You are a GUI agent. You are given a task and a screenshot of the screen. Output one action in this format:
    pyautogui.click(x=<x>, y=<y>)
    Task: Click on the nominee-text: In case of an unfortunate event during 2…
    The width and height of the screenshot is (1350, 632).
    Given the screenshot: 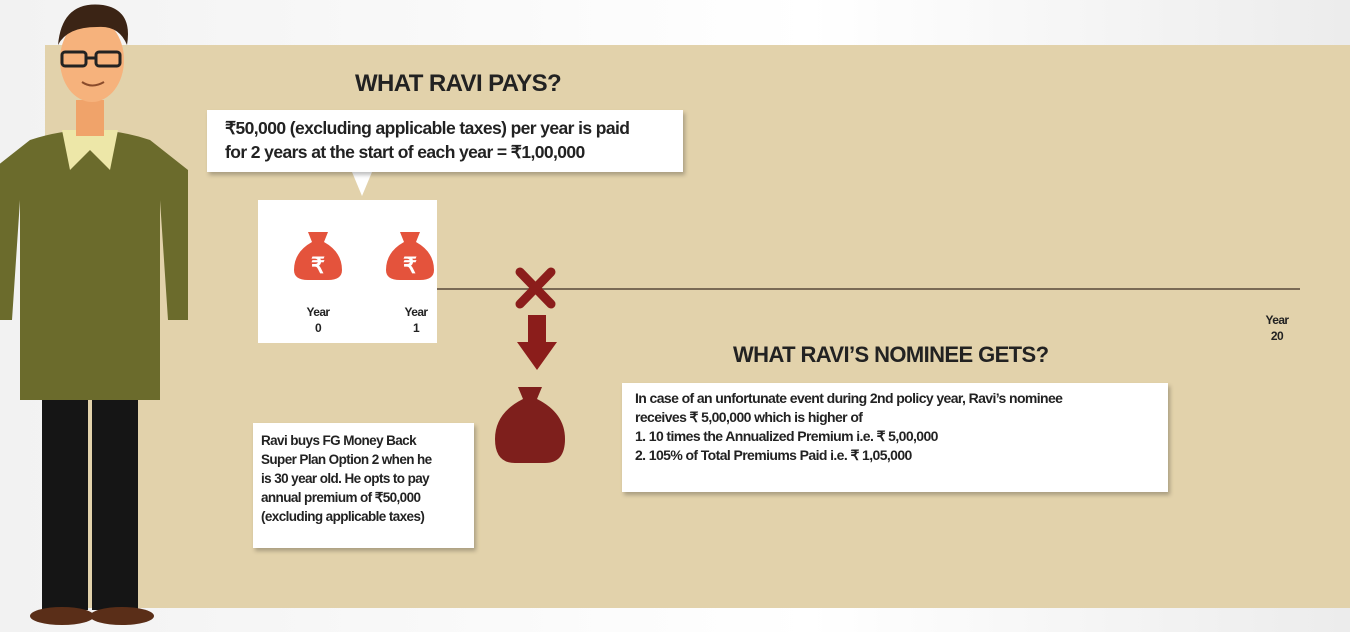 What is the action you would take?
    pyautogui.click(x=849, y=427)
    